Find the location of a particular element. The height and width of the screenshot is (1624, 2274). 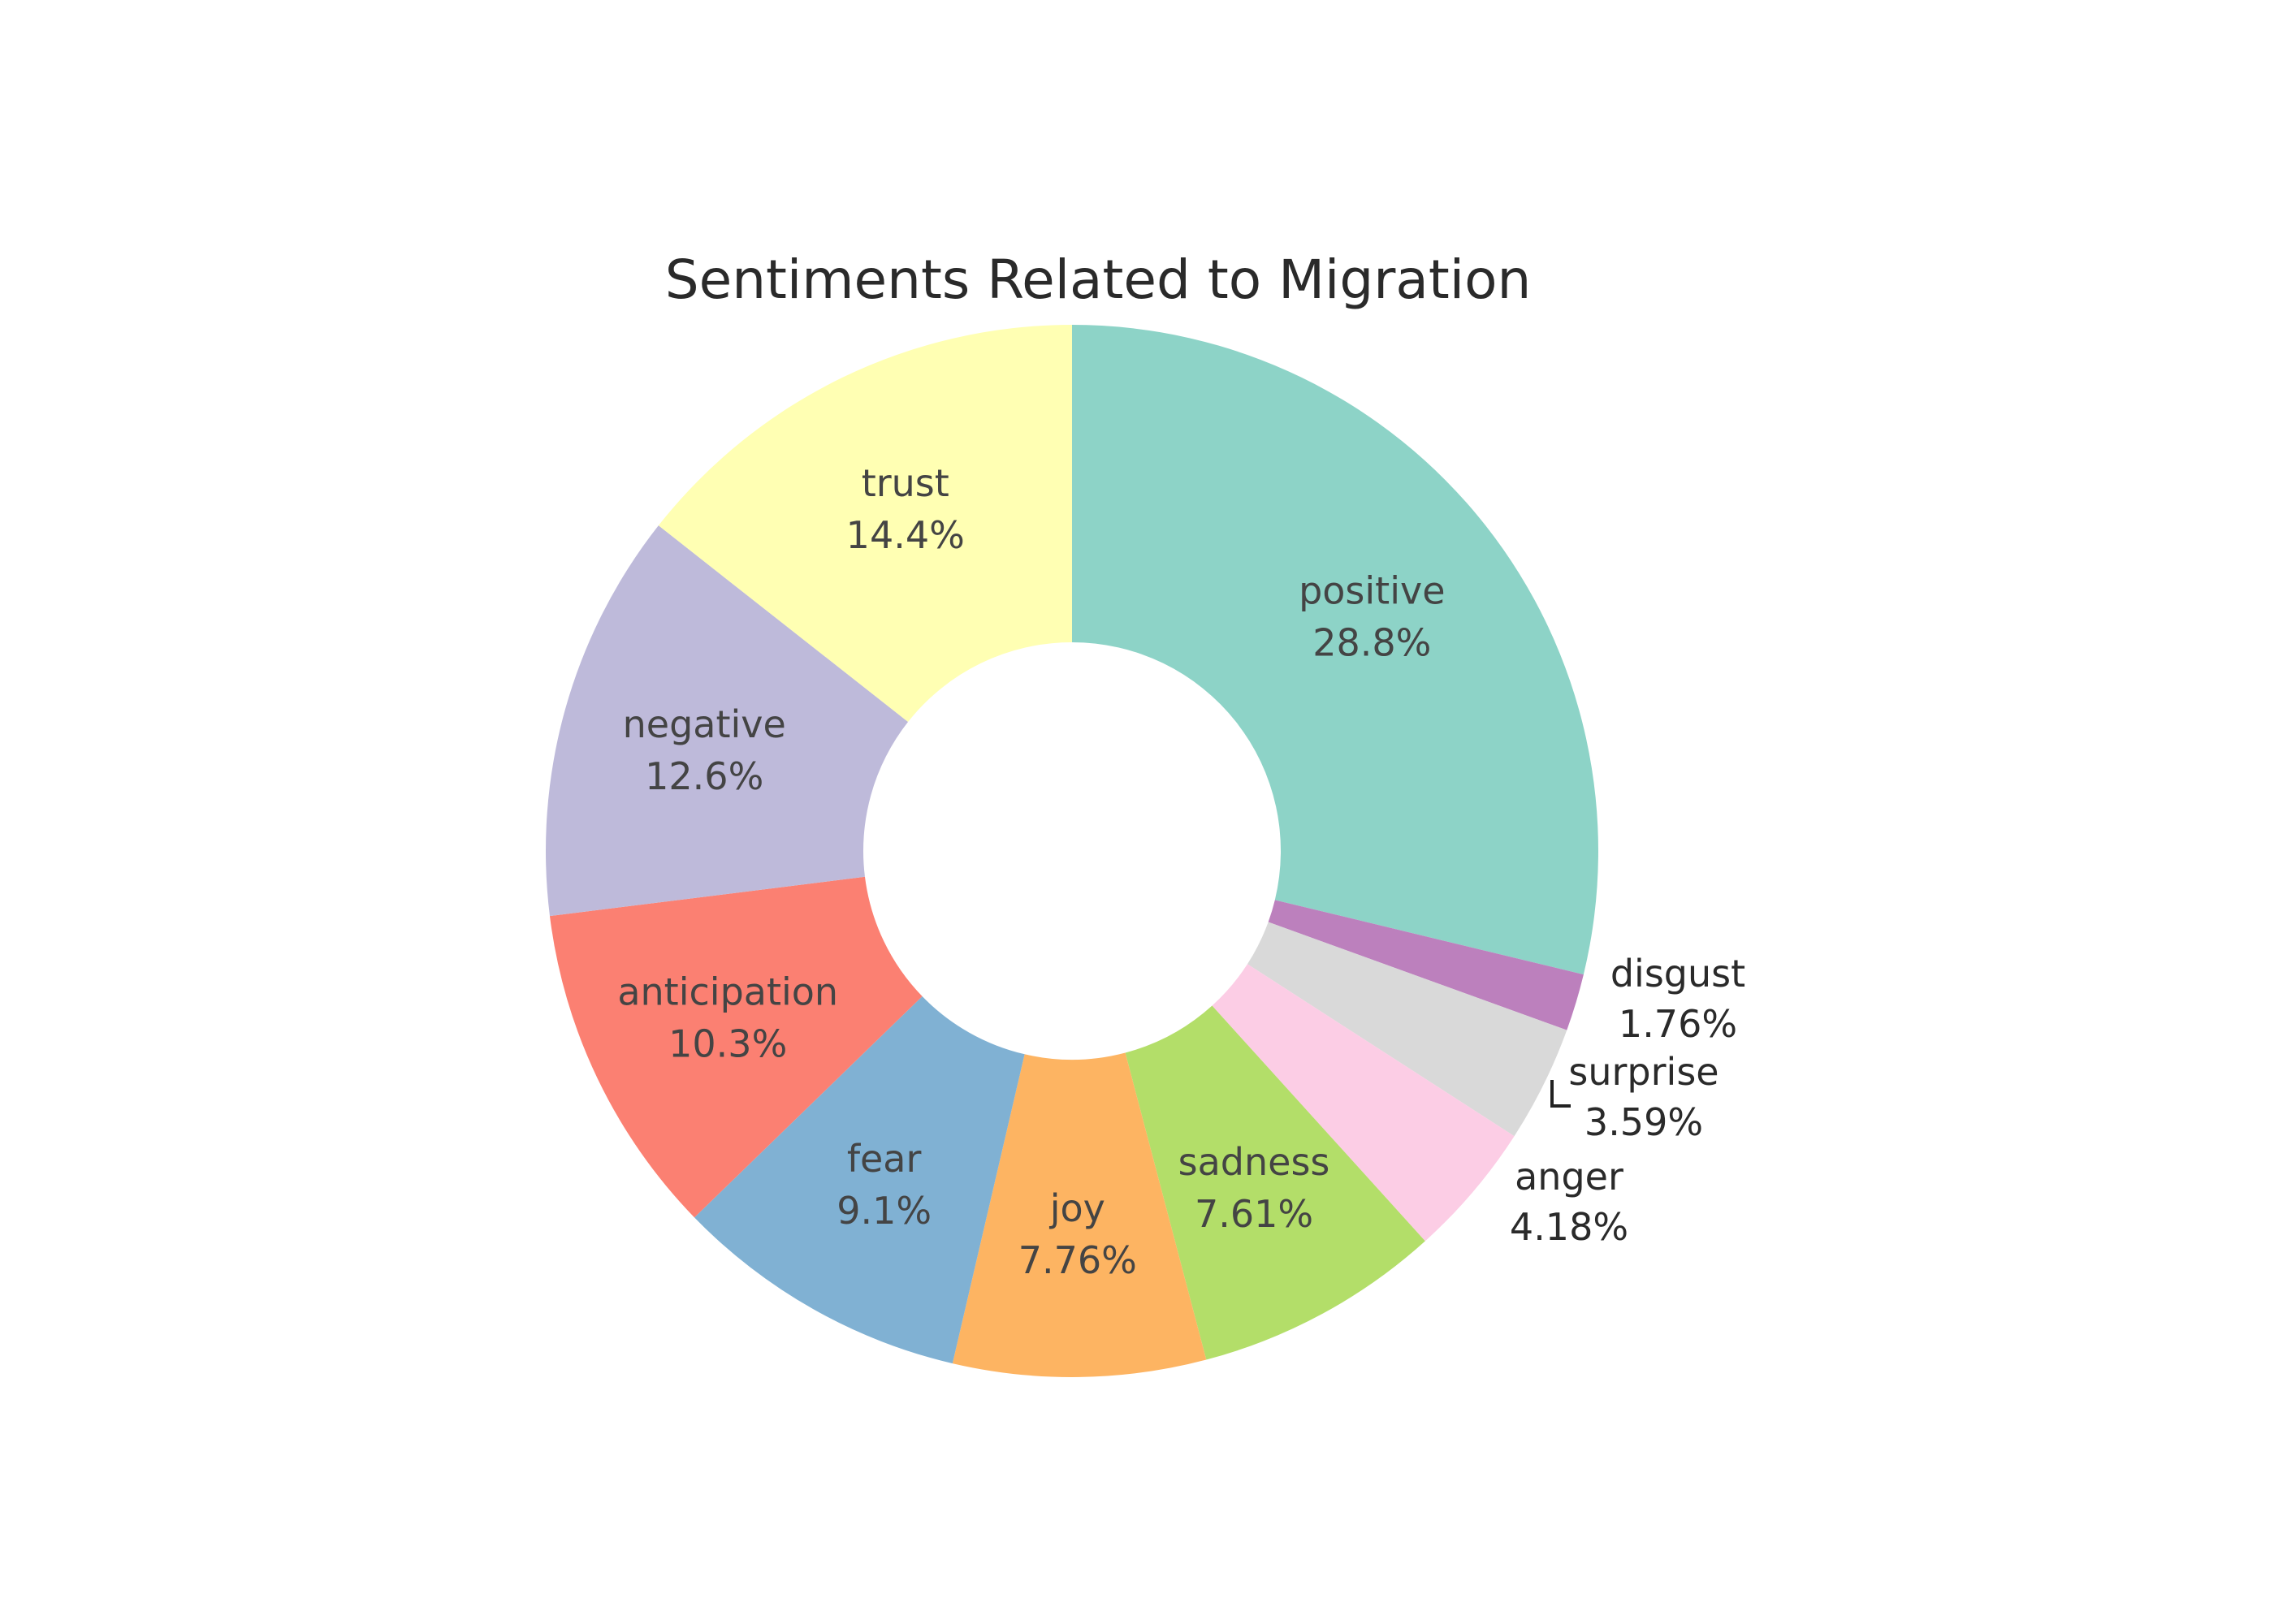

slice-anger is located at coordinates (1364, 1103).